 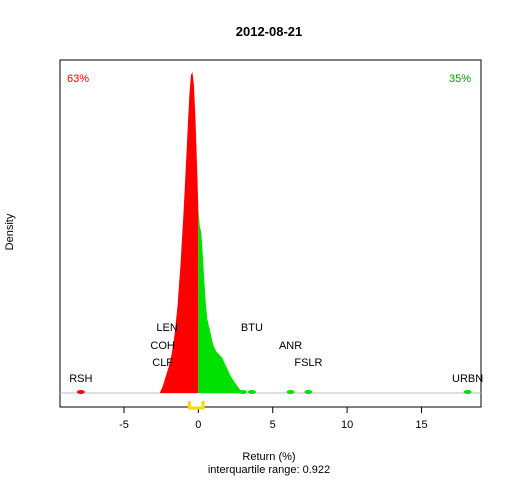 What do you see at coordinates (347, 425) in the screenshot?
I see `x-tick-label: 10` at bounding box center [347, 425].